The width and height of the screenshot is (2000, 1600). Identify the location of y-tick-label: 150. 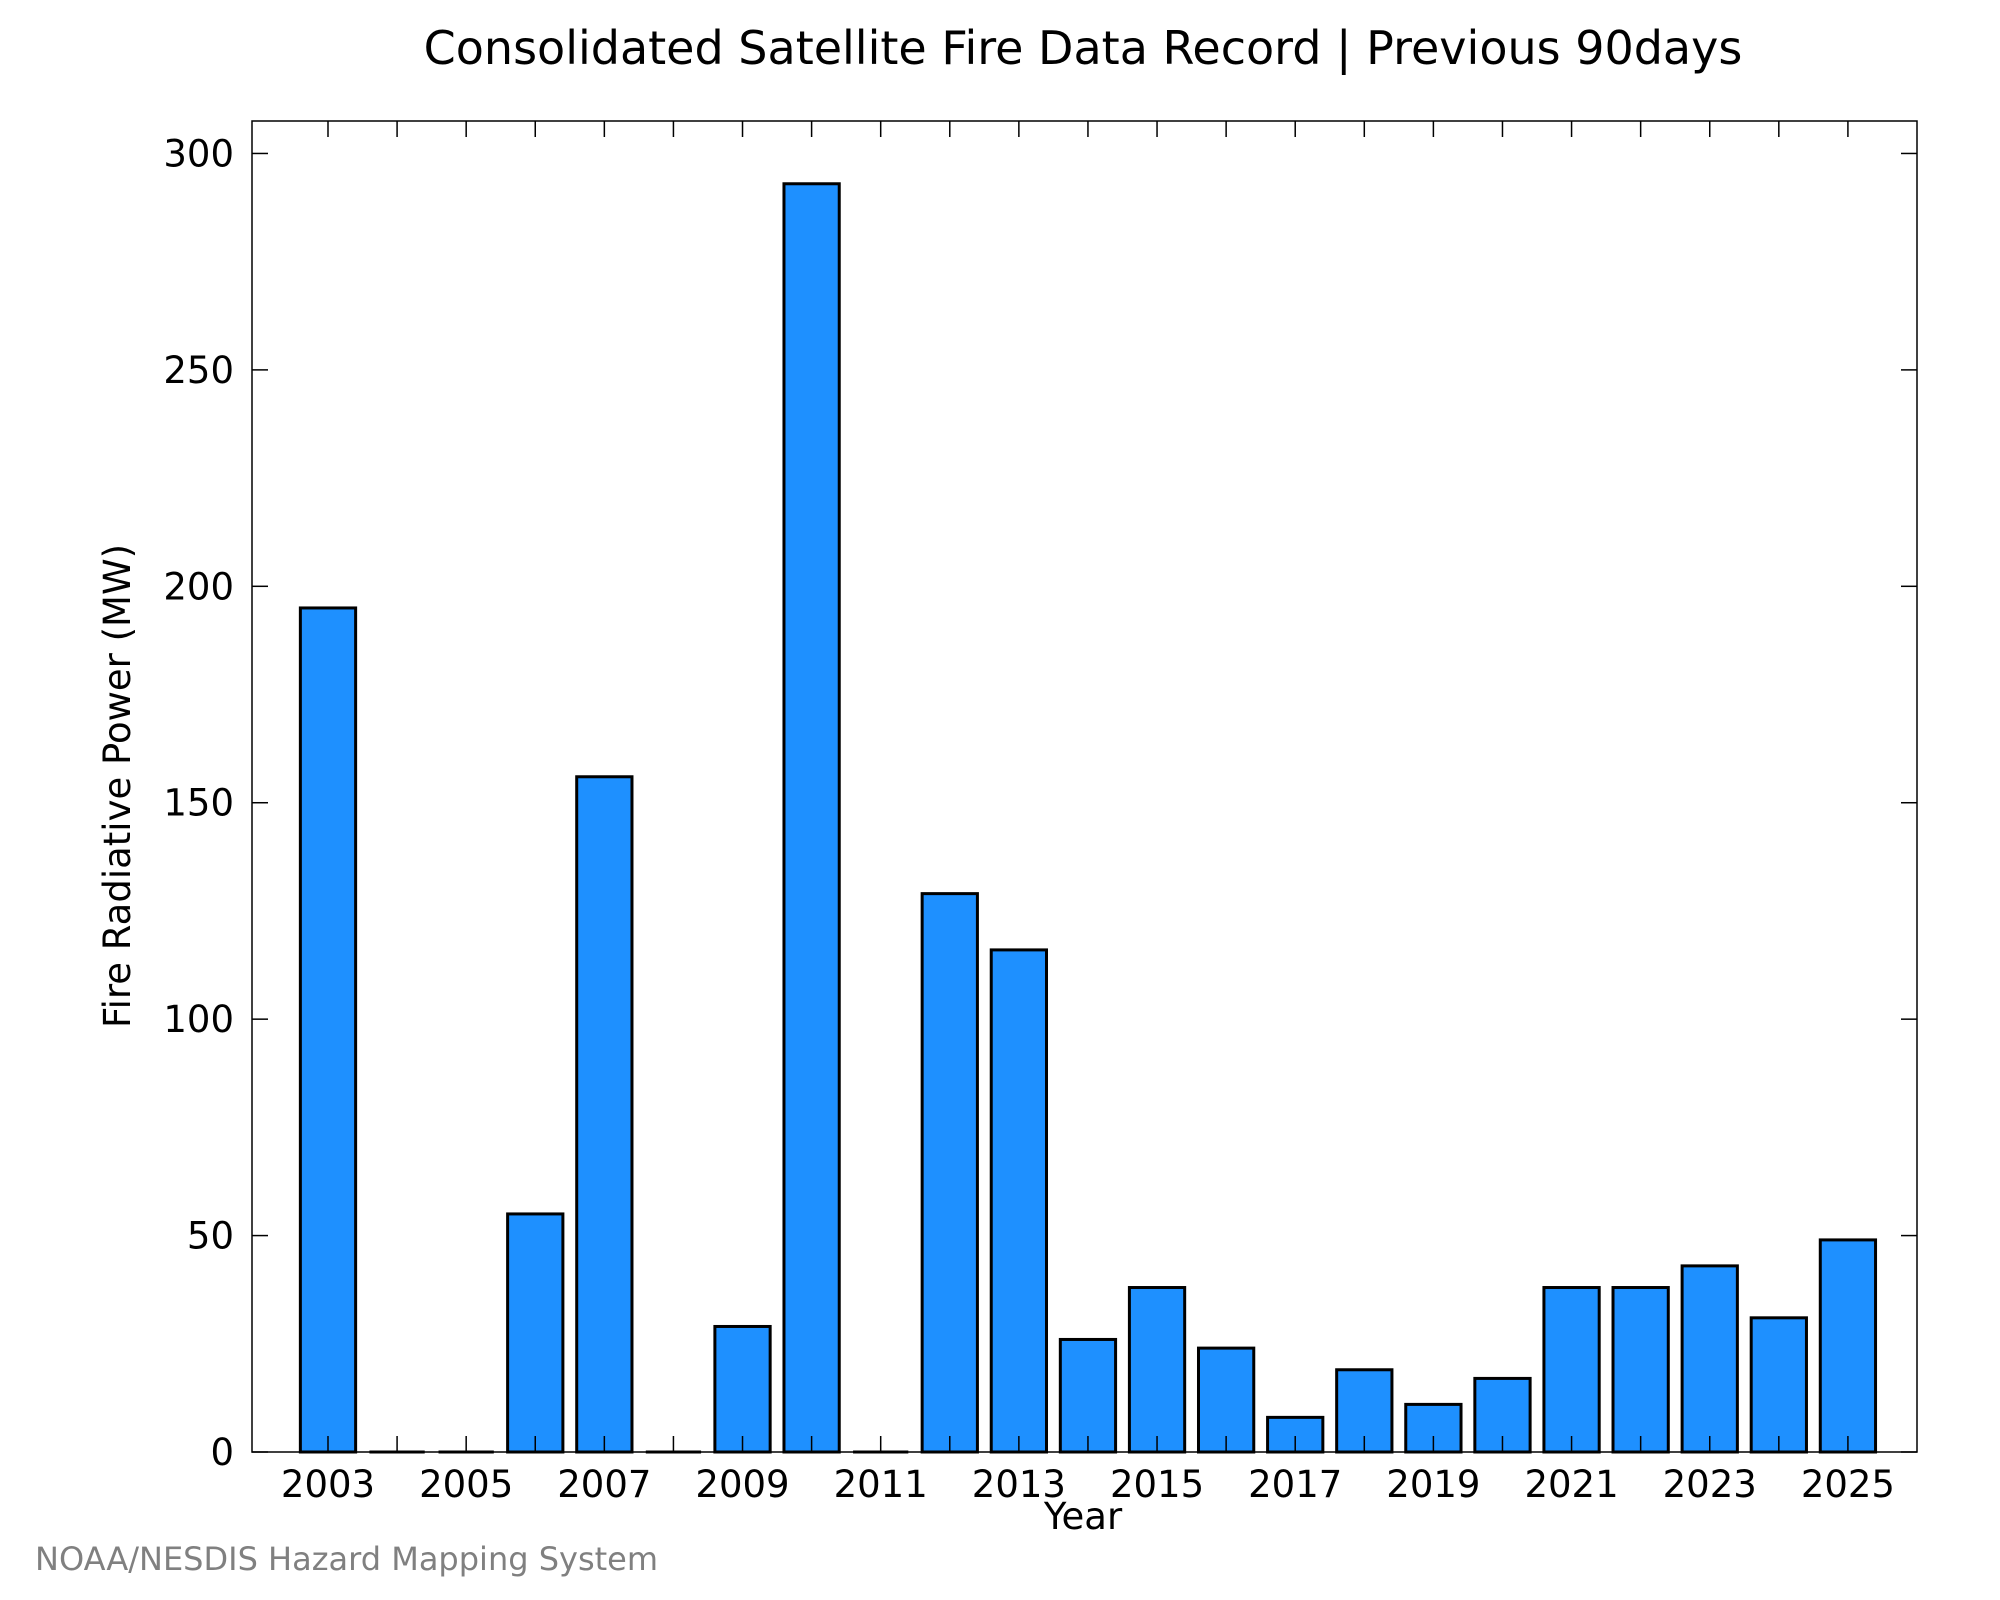
(198, 803).